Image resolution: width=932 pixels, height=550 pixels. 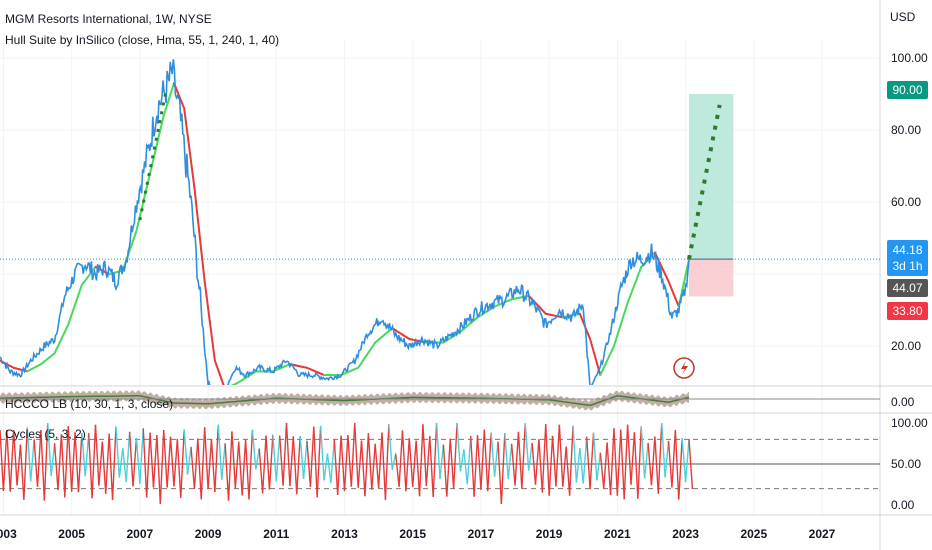 What do you see at coordinates (906, 130) in the screenshot?
I see `y-tick-label: 80.00` at bounding box center [906, 130].